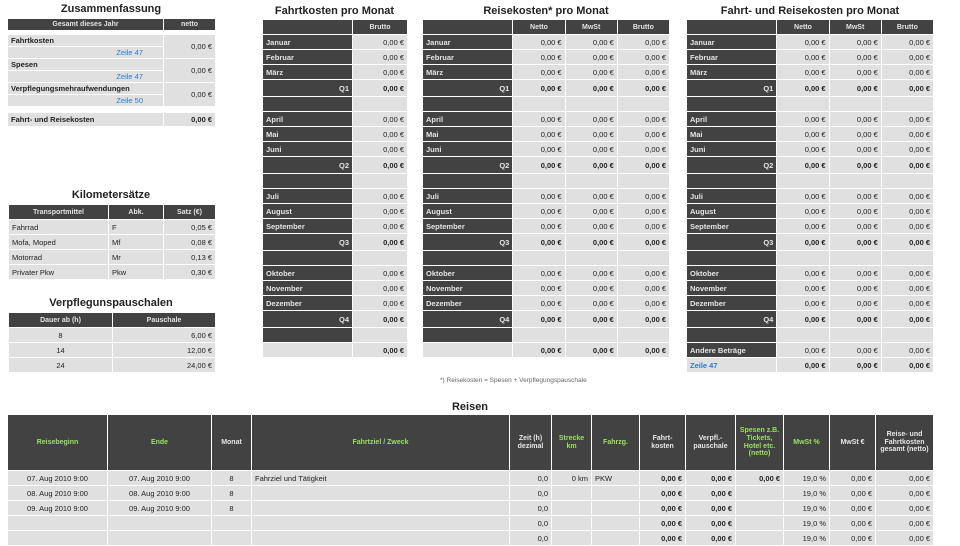 This screenshot has width=960, height=546. Describe the element at coordinates (307, 165) in the screenshot. I see `quarter-label: Q2` at that location.